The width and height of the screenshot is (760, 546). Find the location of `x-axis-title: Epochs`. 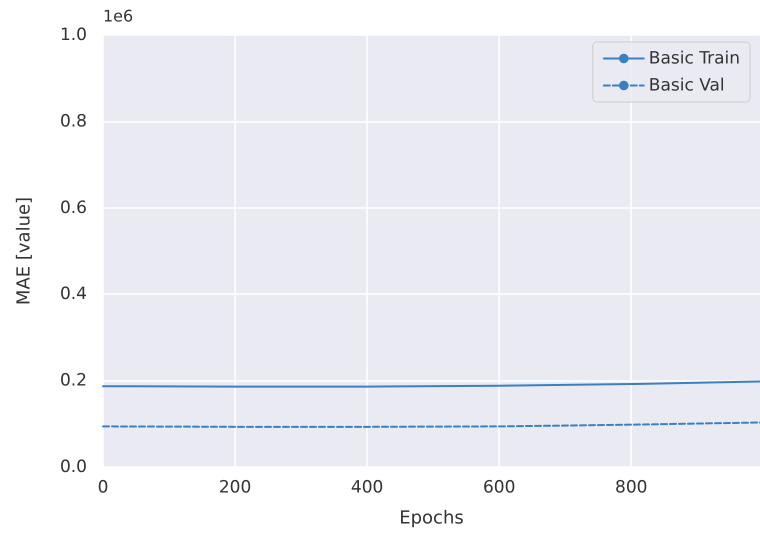

x-axis-title: Epochs is located at coordinates (431, 518).